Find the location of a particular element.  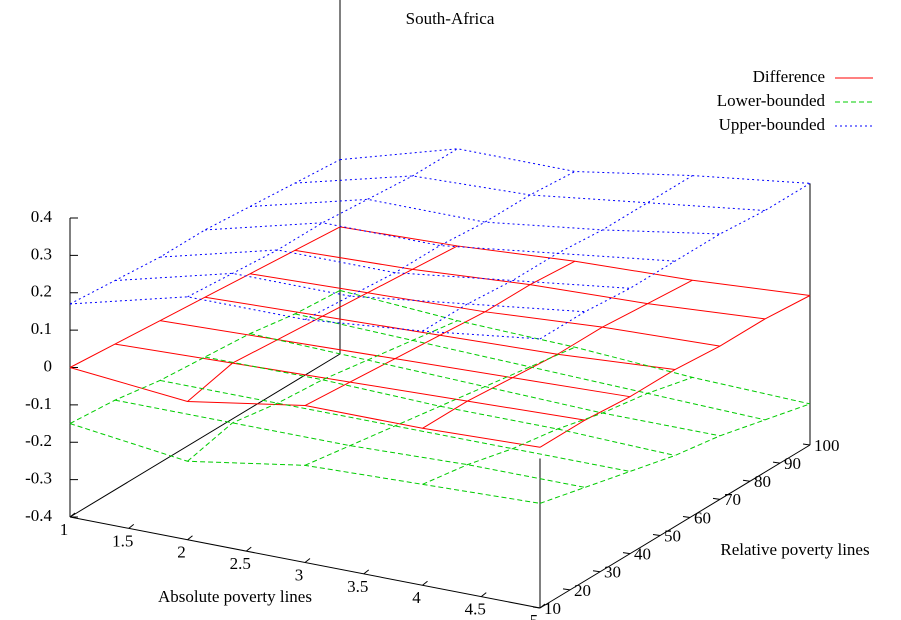

z-tick-label: 0.4 is located at coordinates (42, 216).